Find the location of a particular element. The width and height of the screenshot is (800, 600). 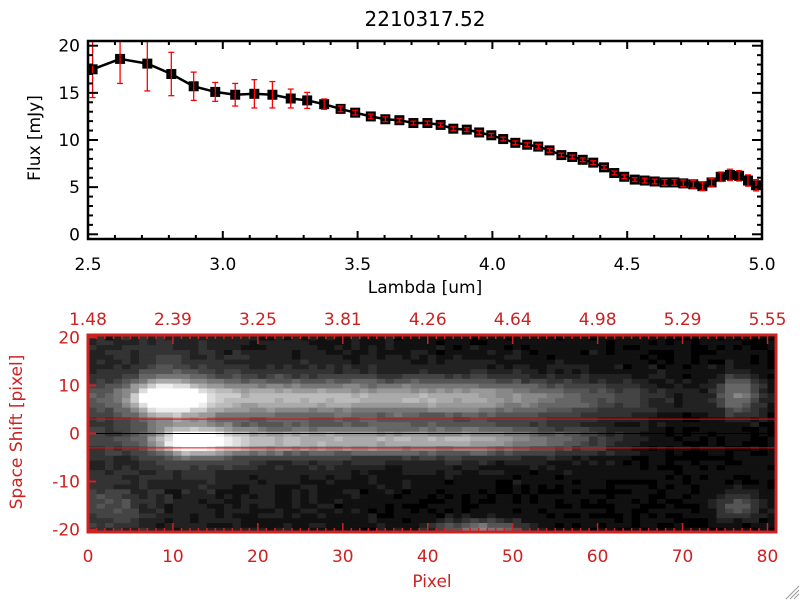

resize-grip-icon is located at coordinates (792, 592).